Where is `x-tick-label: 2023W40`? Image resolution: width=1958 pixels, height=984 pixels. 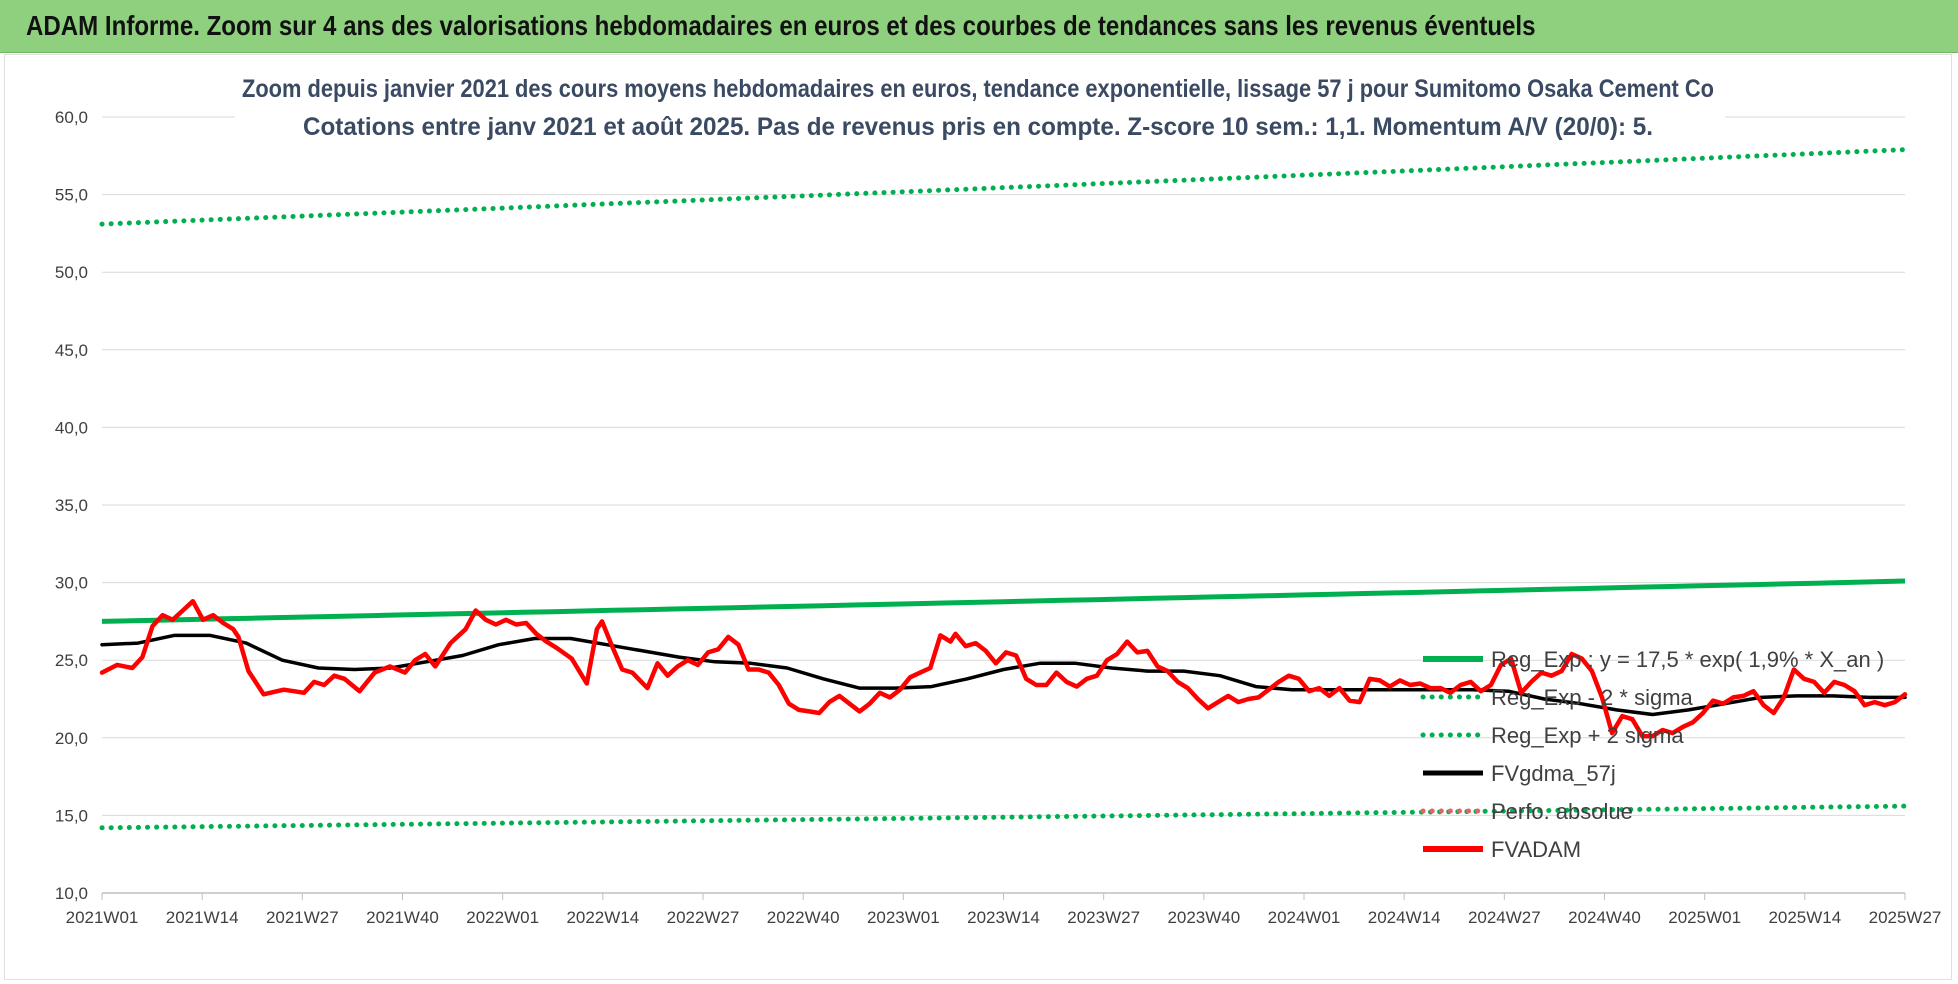 x-tick-label: 2023W40 is located at coordinates (1203, 917).